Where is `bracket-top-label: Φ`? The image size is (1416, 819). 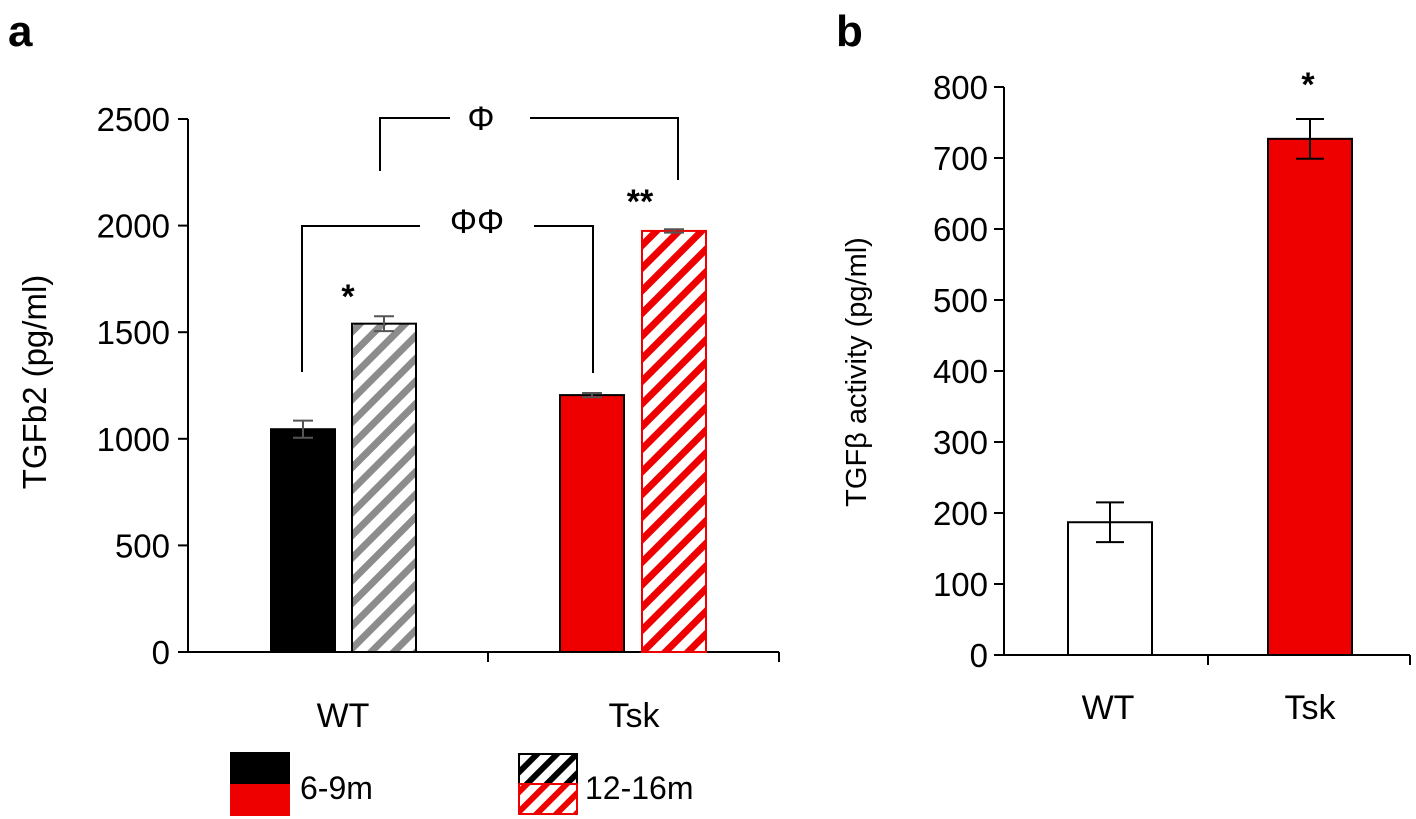
bracket-top-label: Φ is located at coordinates (480, 119).